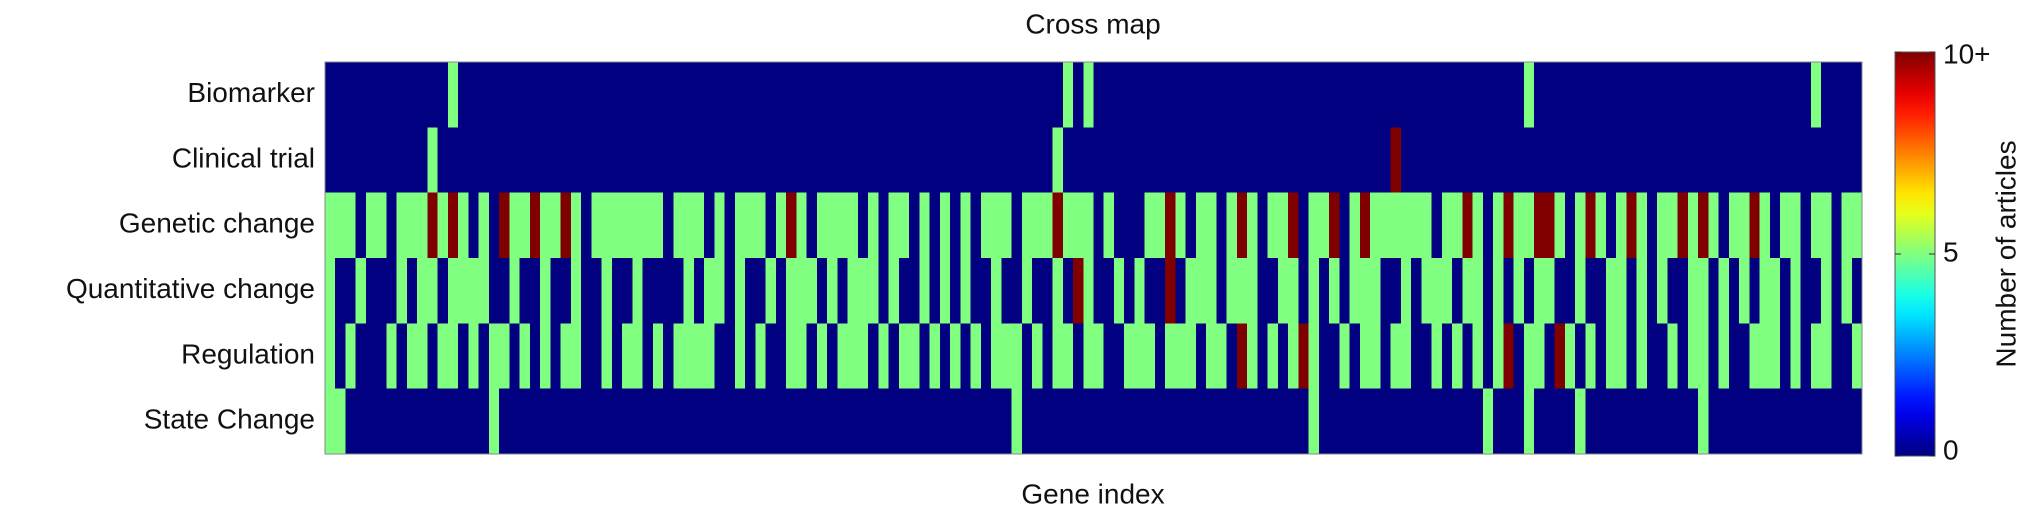 The height and width of the screenshot is (520, 2032). Describe the element at coordinates (1092, 23) in the screenshot. I see `chart-title: Cross map` at that location.